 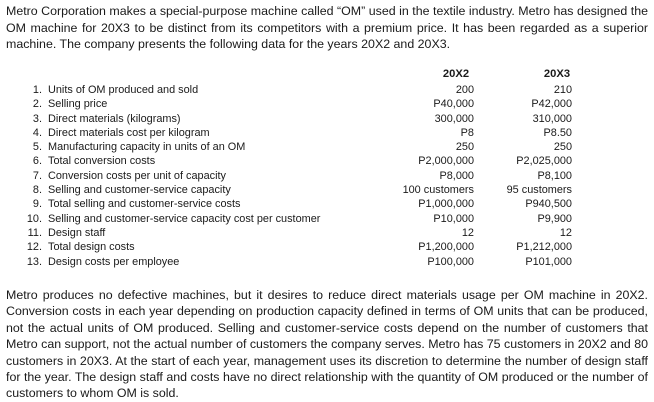 I want to click on value-20x3: P9,900, so click(x=554, y=218).